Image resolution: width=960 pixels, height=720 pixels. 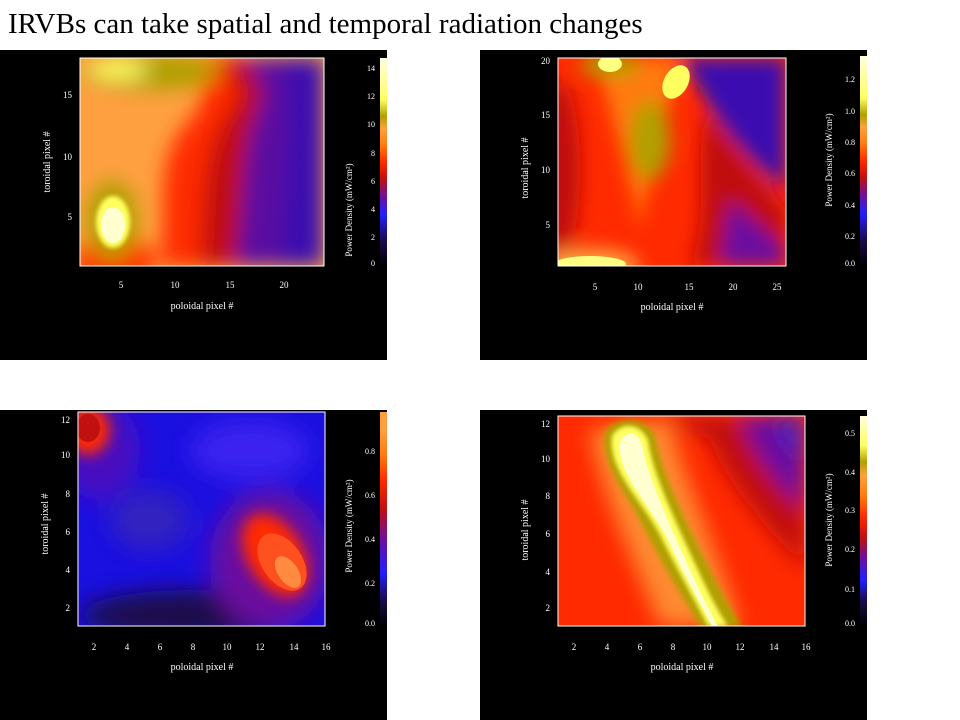 I want to click on colorbar-tick-label: 0.1, so click(x=850, y=589).